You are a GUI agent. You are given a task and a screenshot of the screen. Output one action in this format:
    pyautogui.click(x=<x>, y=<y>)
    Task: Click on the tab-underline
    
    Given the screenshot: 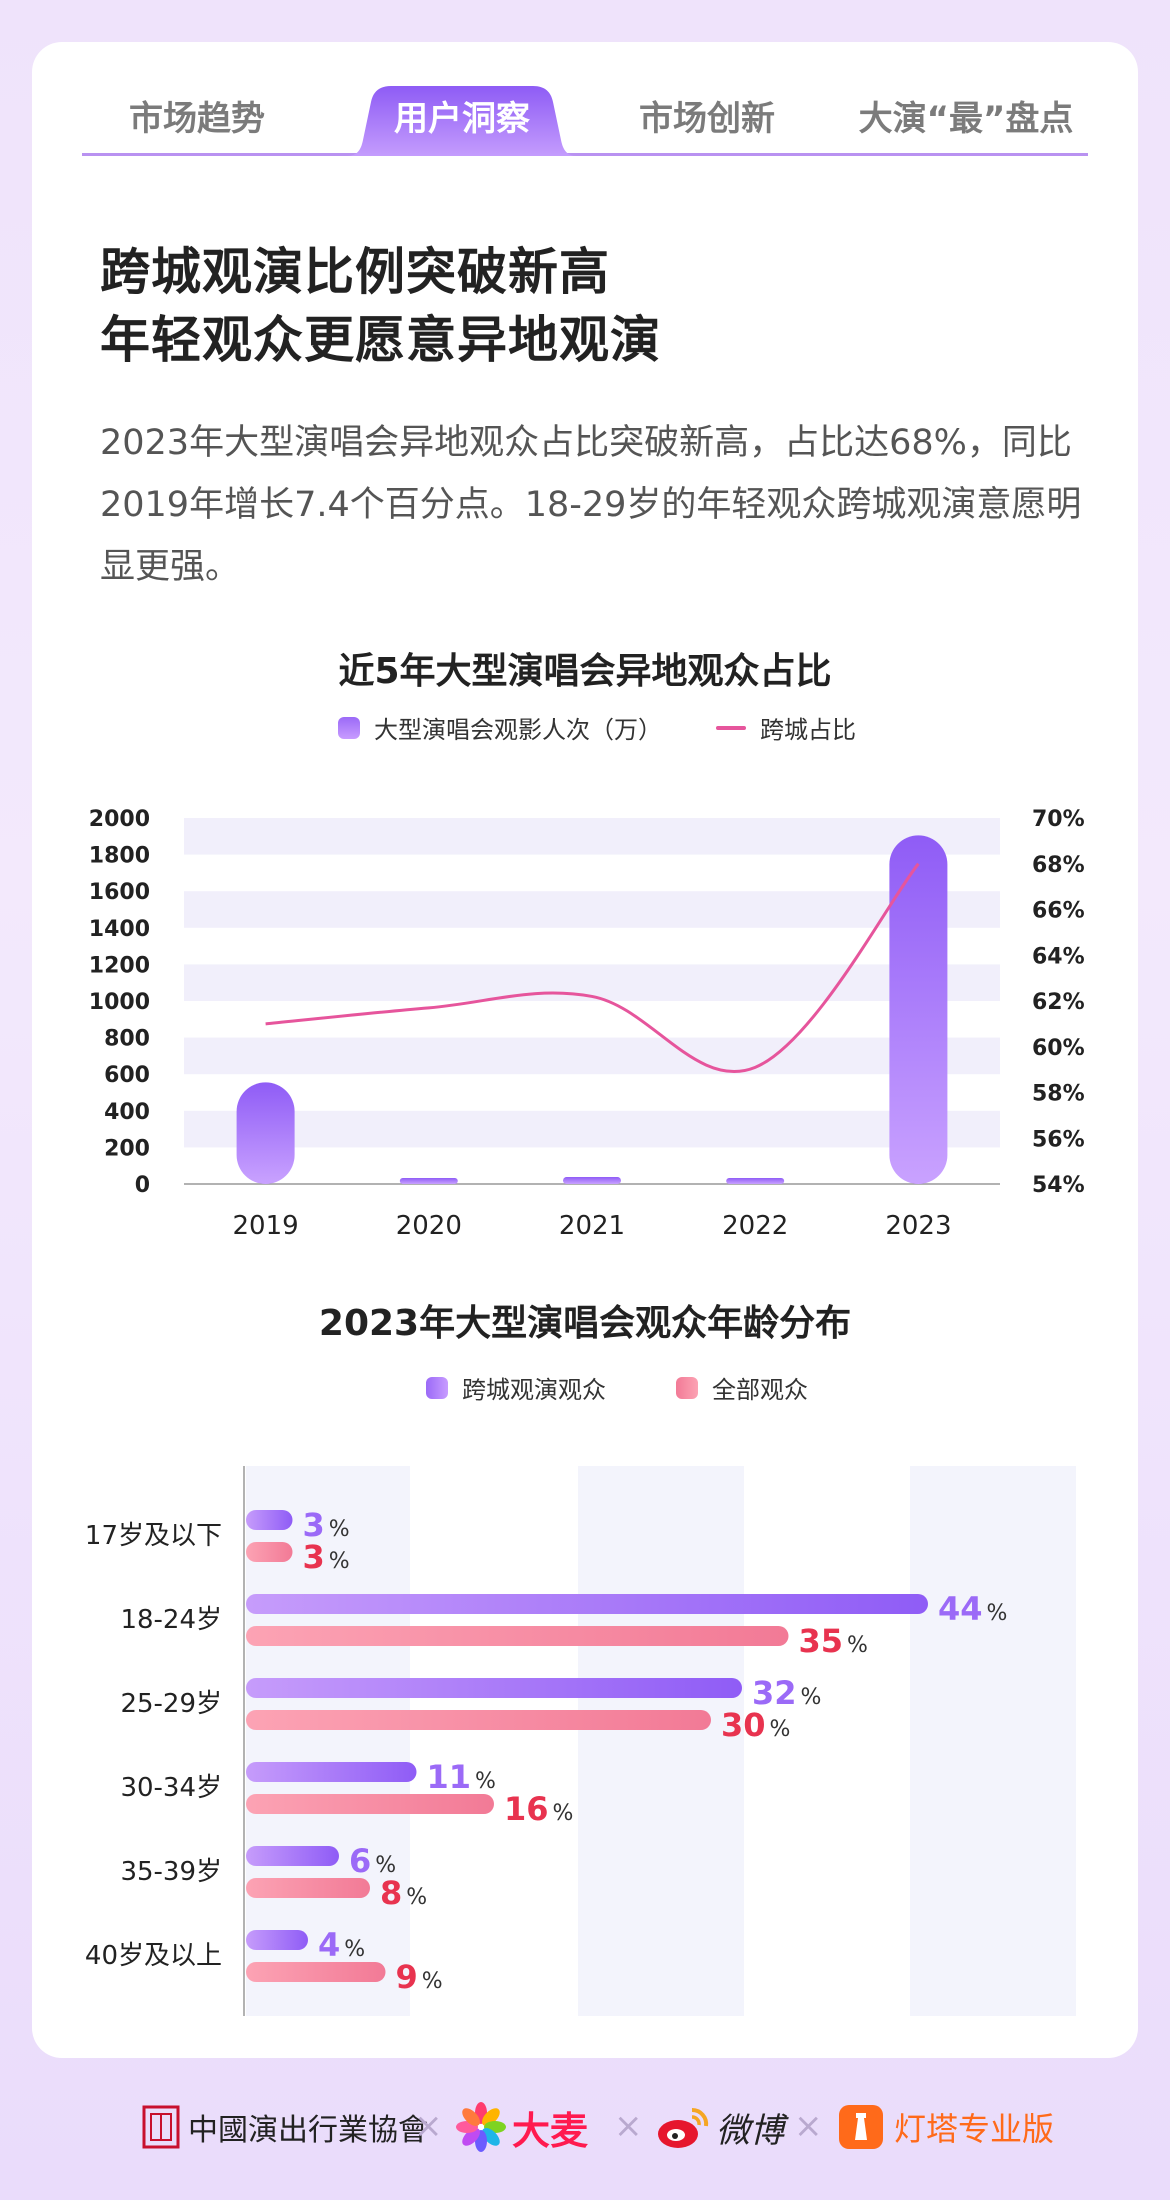 What is the action you would take?
    pyautogui.click(x=585, y=154)
    